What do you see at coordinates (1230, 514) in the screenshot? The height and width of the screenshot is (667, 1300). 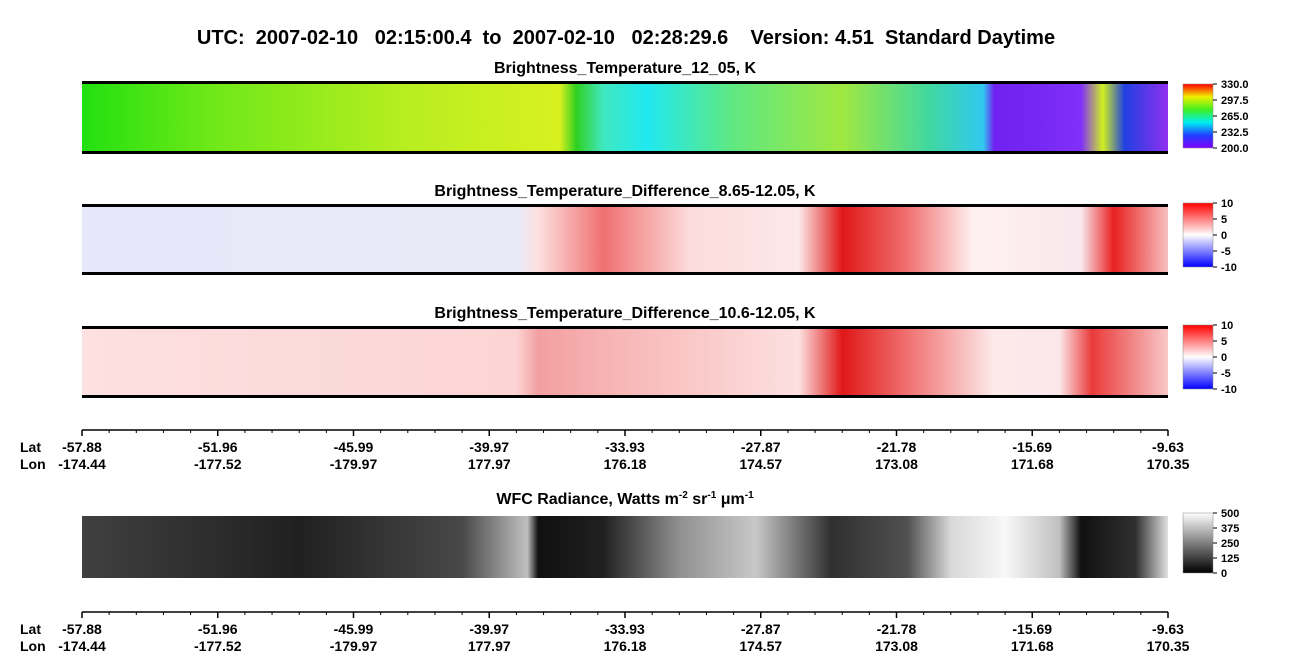 I see `colorbar-label: 500` at bounding box center [1230, 514].